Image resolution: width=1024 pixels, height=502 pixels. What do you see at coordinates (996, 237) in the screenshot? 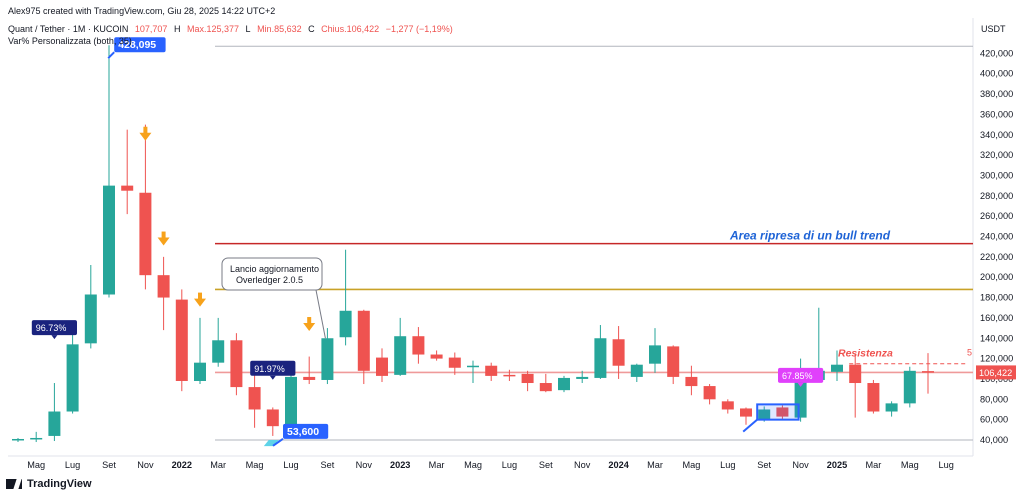
I see `y-tick-label: 240,000` at bounding box center [996, 237].